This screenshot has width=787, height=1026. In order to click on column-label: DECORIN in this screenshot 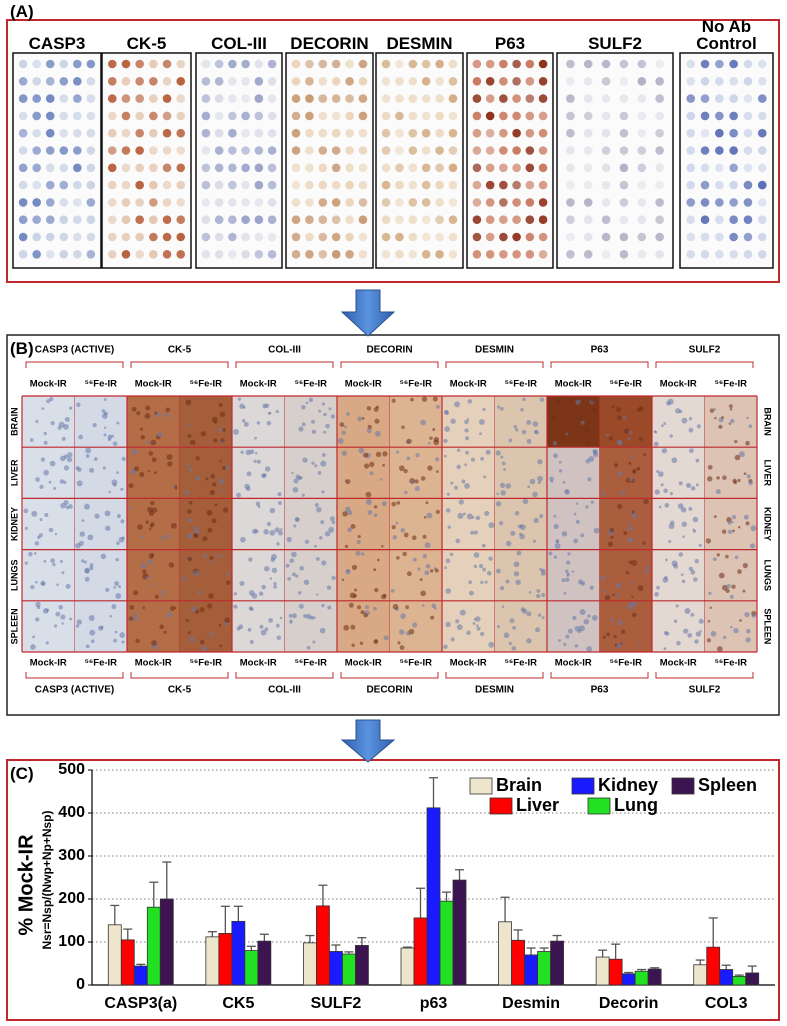, I will do `click(329, 43)`.